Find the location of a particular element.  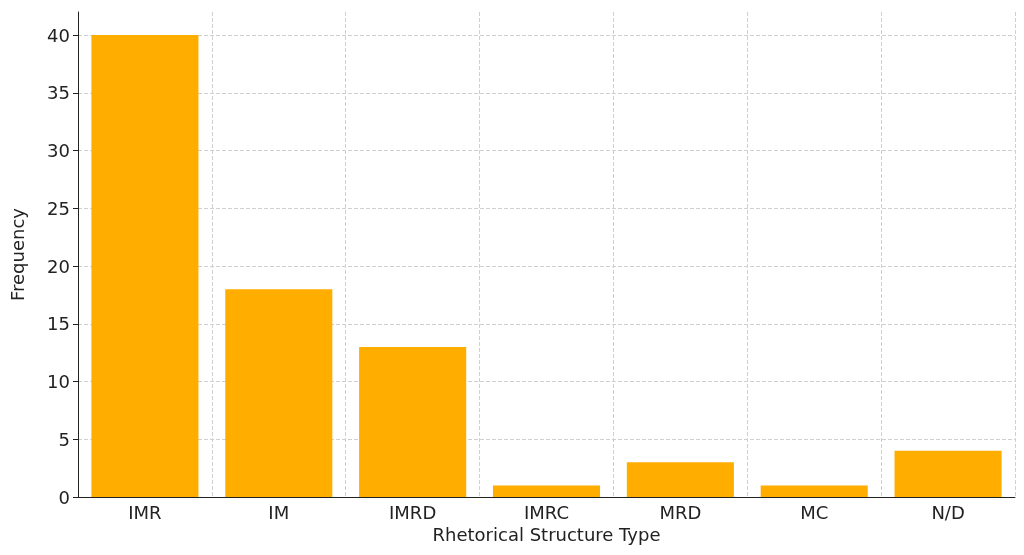

x-tick-label: IMR is located at coordinates (145, 512).